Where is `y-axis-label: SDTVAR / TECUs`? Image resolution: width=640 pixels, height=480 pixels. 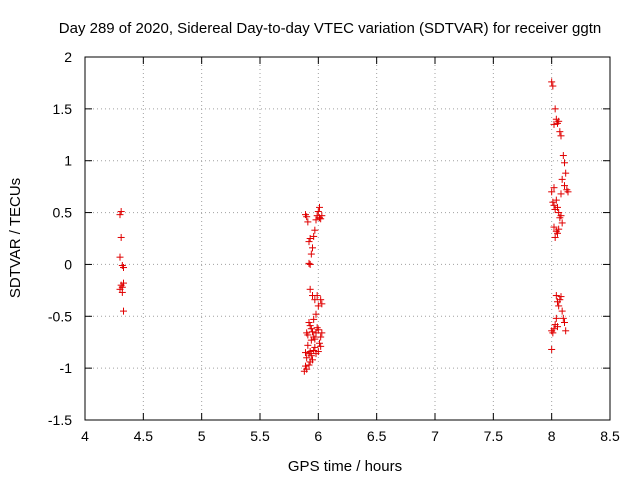 y-axis-label: SDTVAR / TECUs is located at coordinates (15, 238).